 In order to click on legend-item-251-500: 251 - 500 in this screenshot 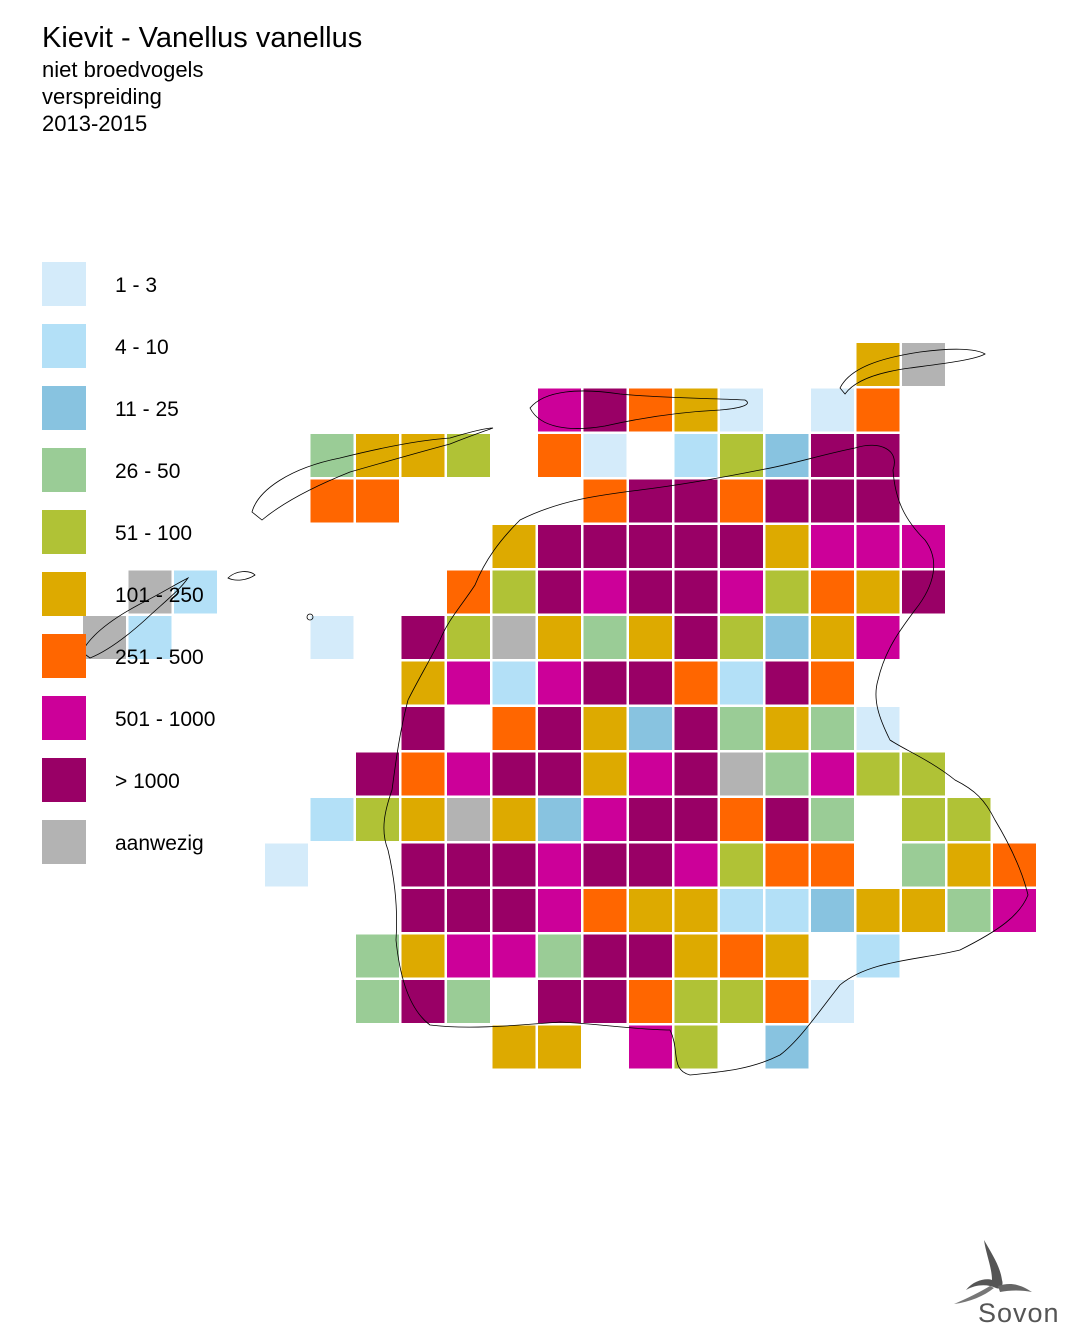, I will do `click(172, 656)`.